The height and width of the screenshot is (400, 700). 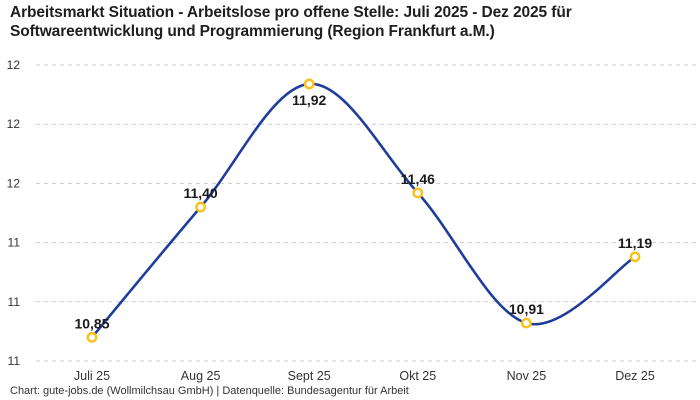 I want to click on data-point-value-label: 10,85, so click(x=91, y=323).